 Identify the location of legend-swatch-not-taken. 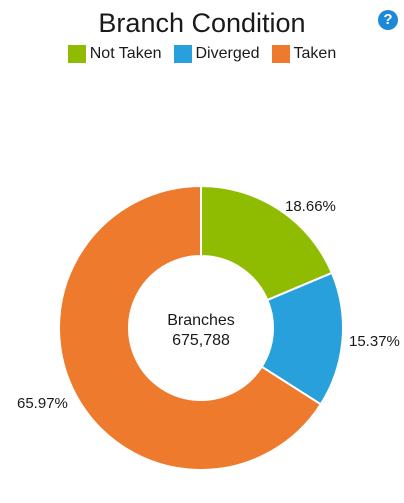
(76, 54).